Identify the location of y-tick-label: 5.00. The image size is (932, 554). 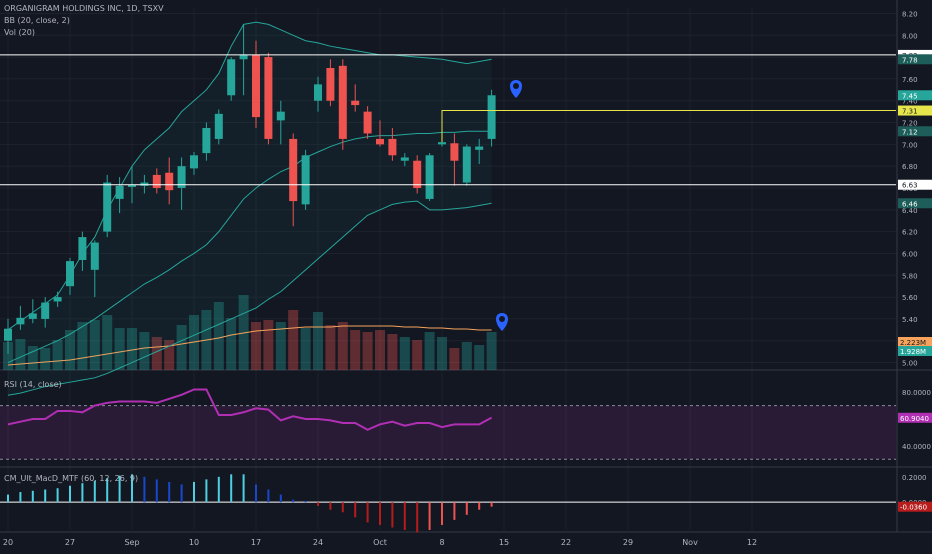
(910, 364).